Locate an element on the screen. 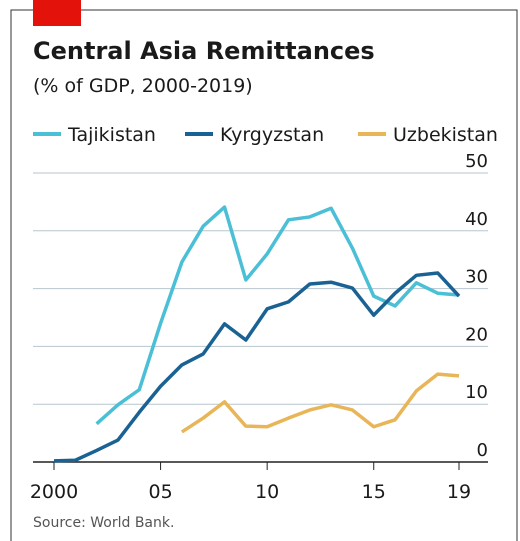 The image size is (520, 541). x-tick-label: 10 is located at coordinates (267, 492).